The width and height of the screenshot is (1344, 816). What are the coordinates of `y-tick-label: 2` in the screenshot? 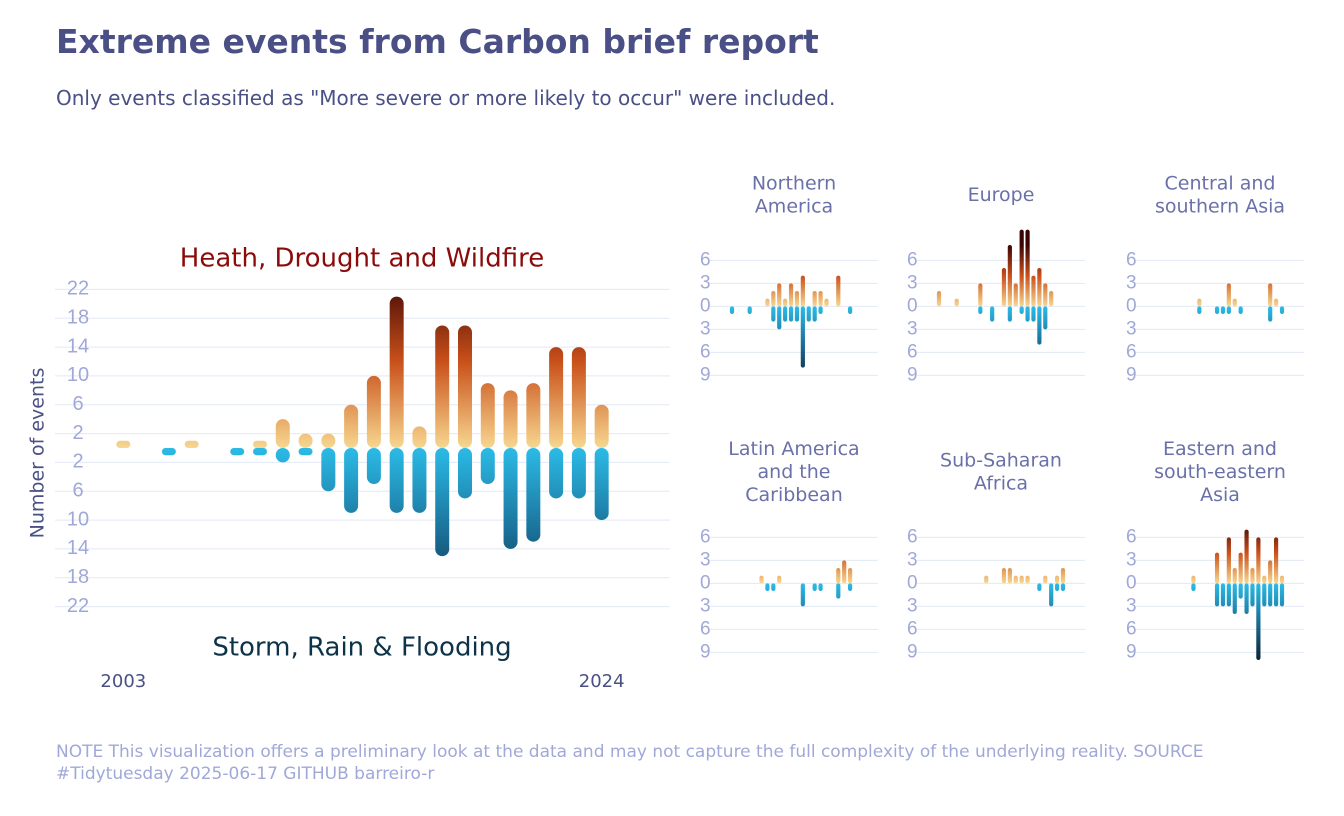 It's located at (77, 433).